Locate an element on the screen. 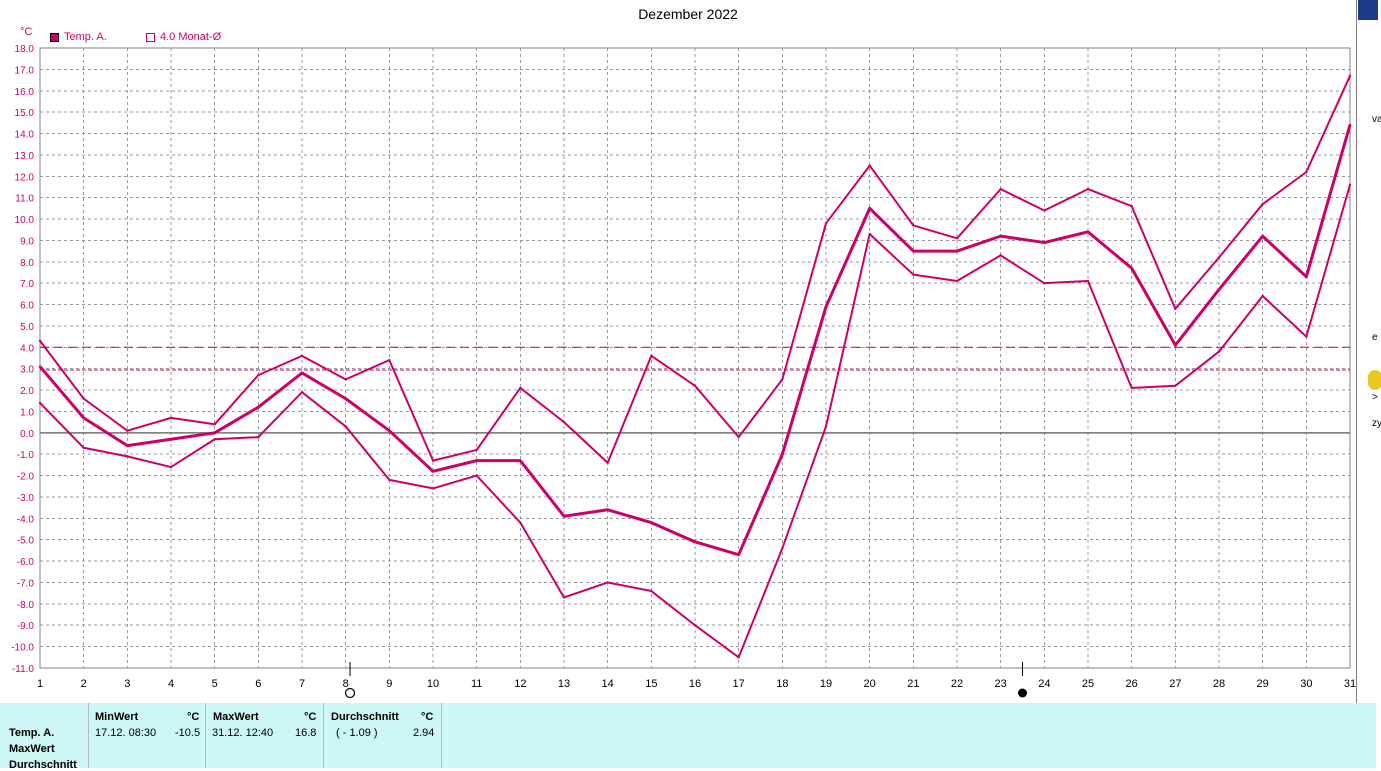  y-axis-unit: °C is located at coordinates (26, 32).